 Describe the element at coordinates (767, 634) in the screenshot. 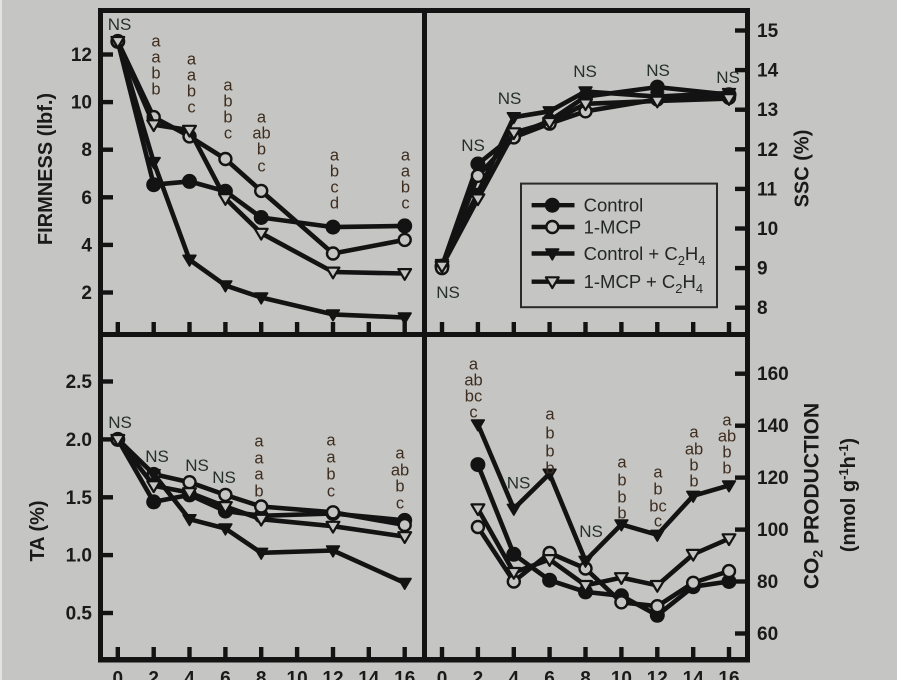

I see `svg-text: 60` at that location.